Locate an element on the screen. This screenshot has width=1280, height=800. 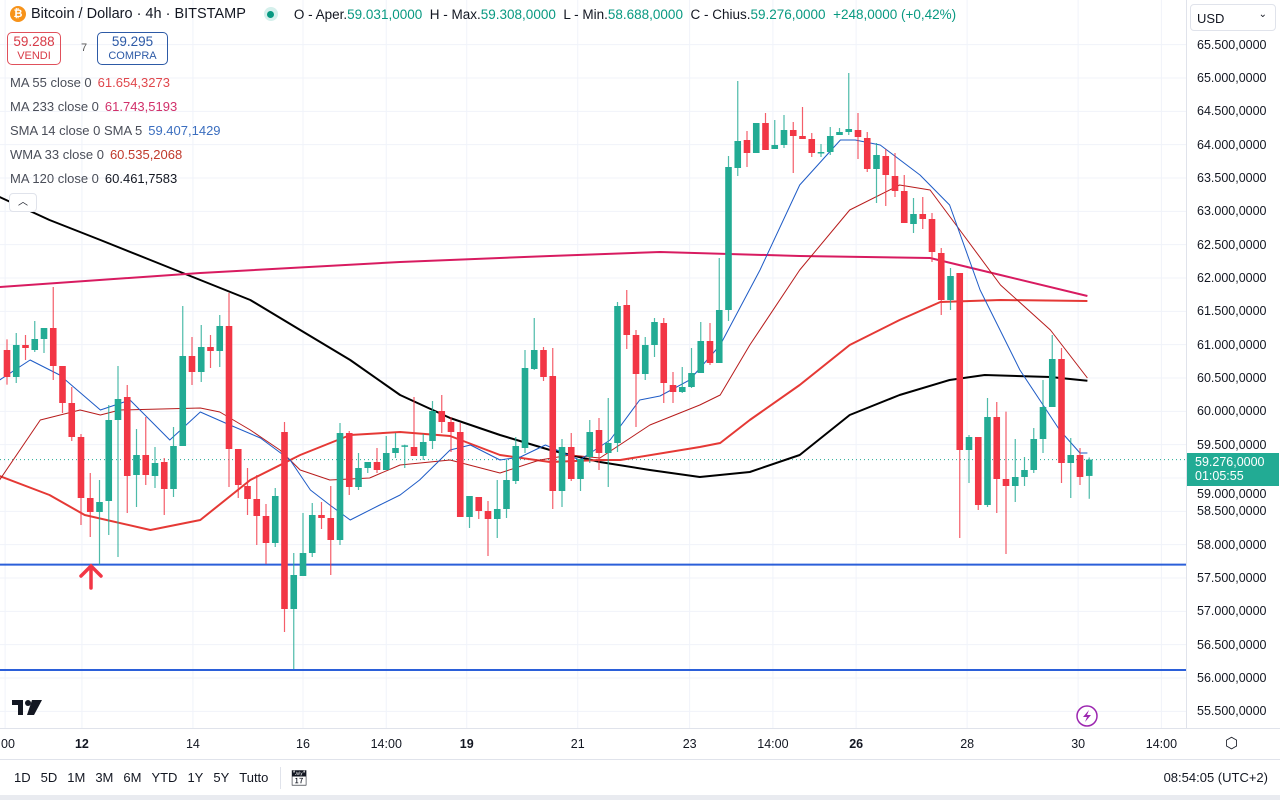
range-button-1m: 1M is located at coordinates (76, 777).